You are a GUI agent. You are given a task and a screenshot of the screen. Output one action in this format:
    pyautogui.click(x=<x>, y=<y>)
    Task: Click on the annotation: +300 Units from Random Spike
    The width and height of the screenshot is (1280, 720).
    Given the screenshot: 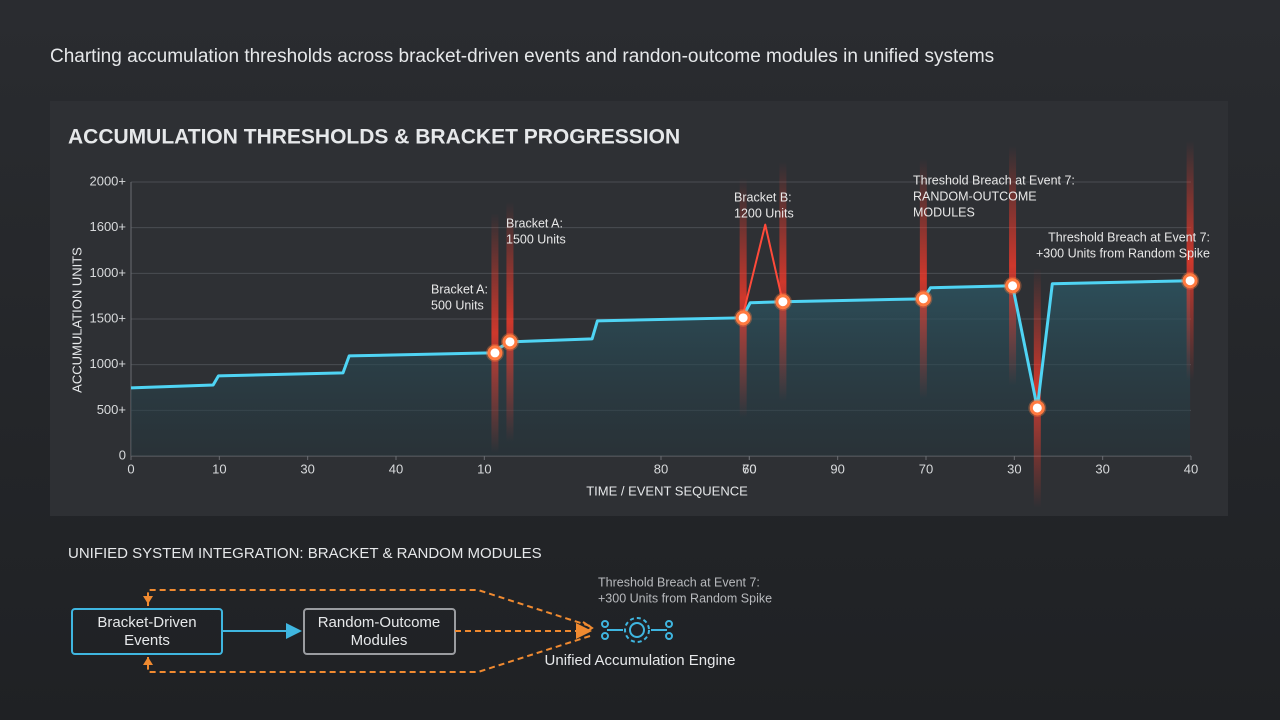 What is the action you would take?
    pyautogui.click(x=1123, y=253)
    